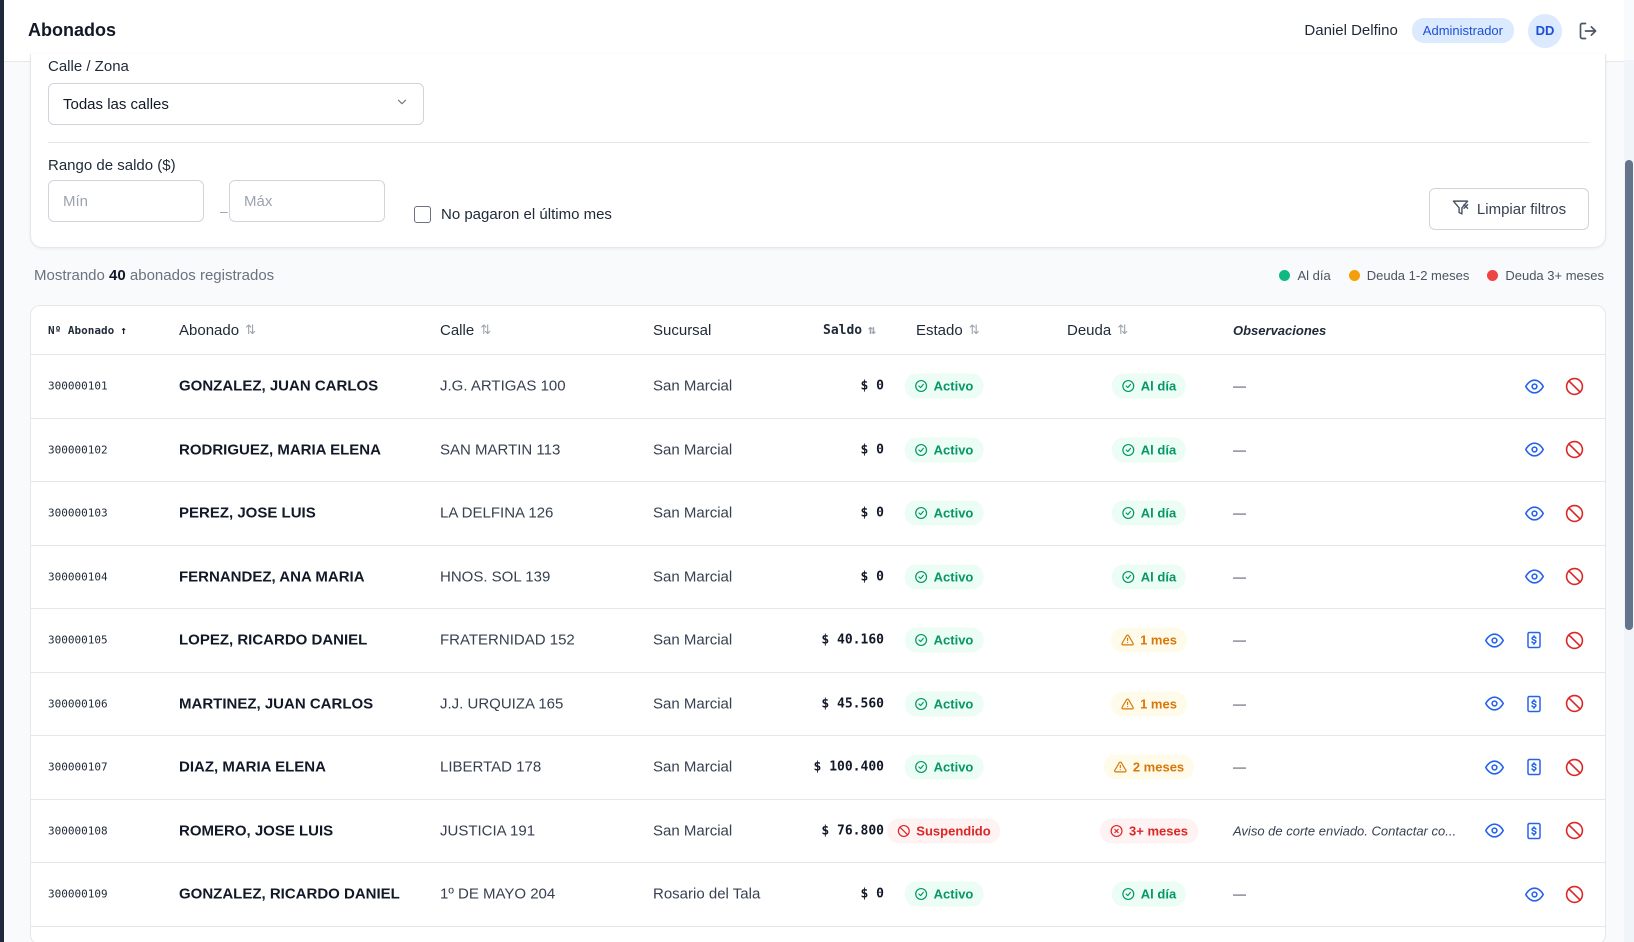 Image resolution: width=1634 pixels, height=942 pixels. What do you see at coordinates (1629, 395) in the screenshot?
I see `scrollbar-thumb` at bounding box center [1629, 395].